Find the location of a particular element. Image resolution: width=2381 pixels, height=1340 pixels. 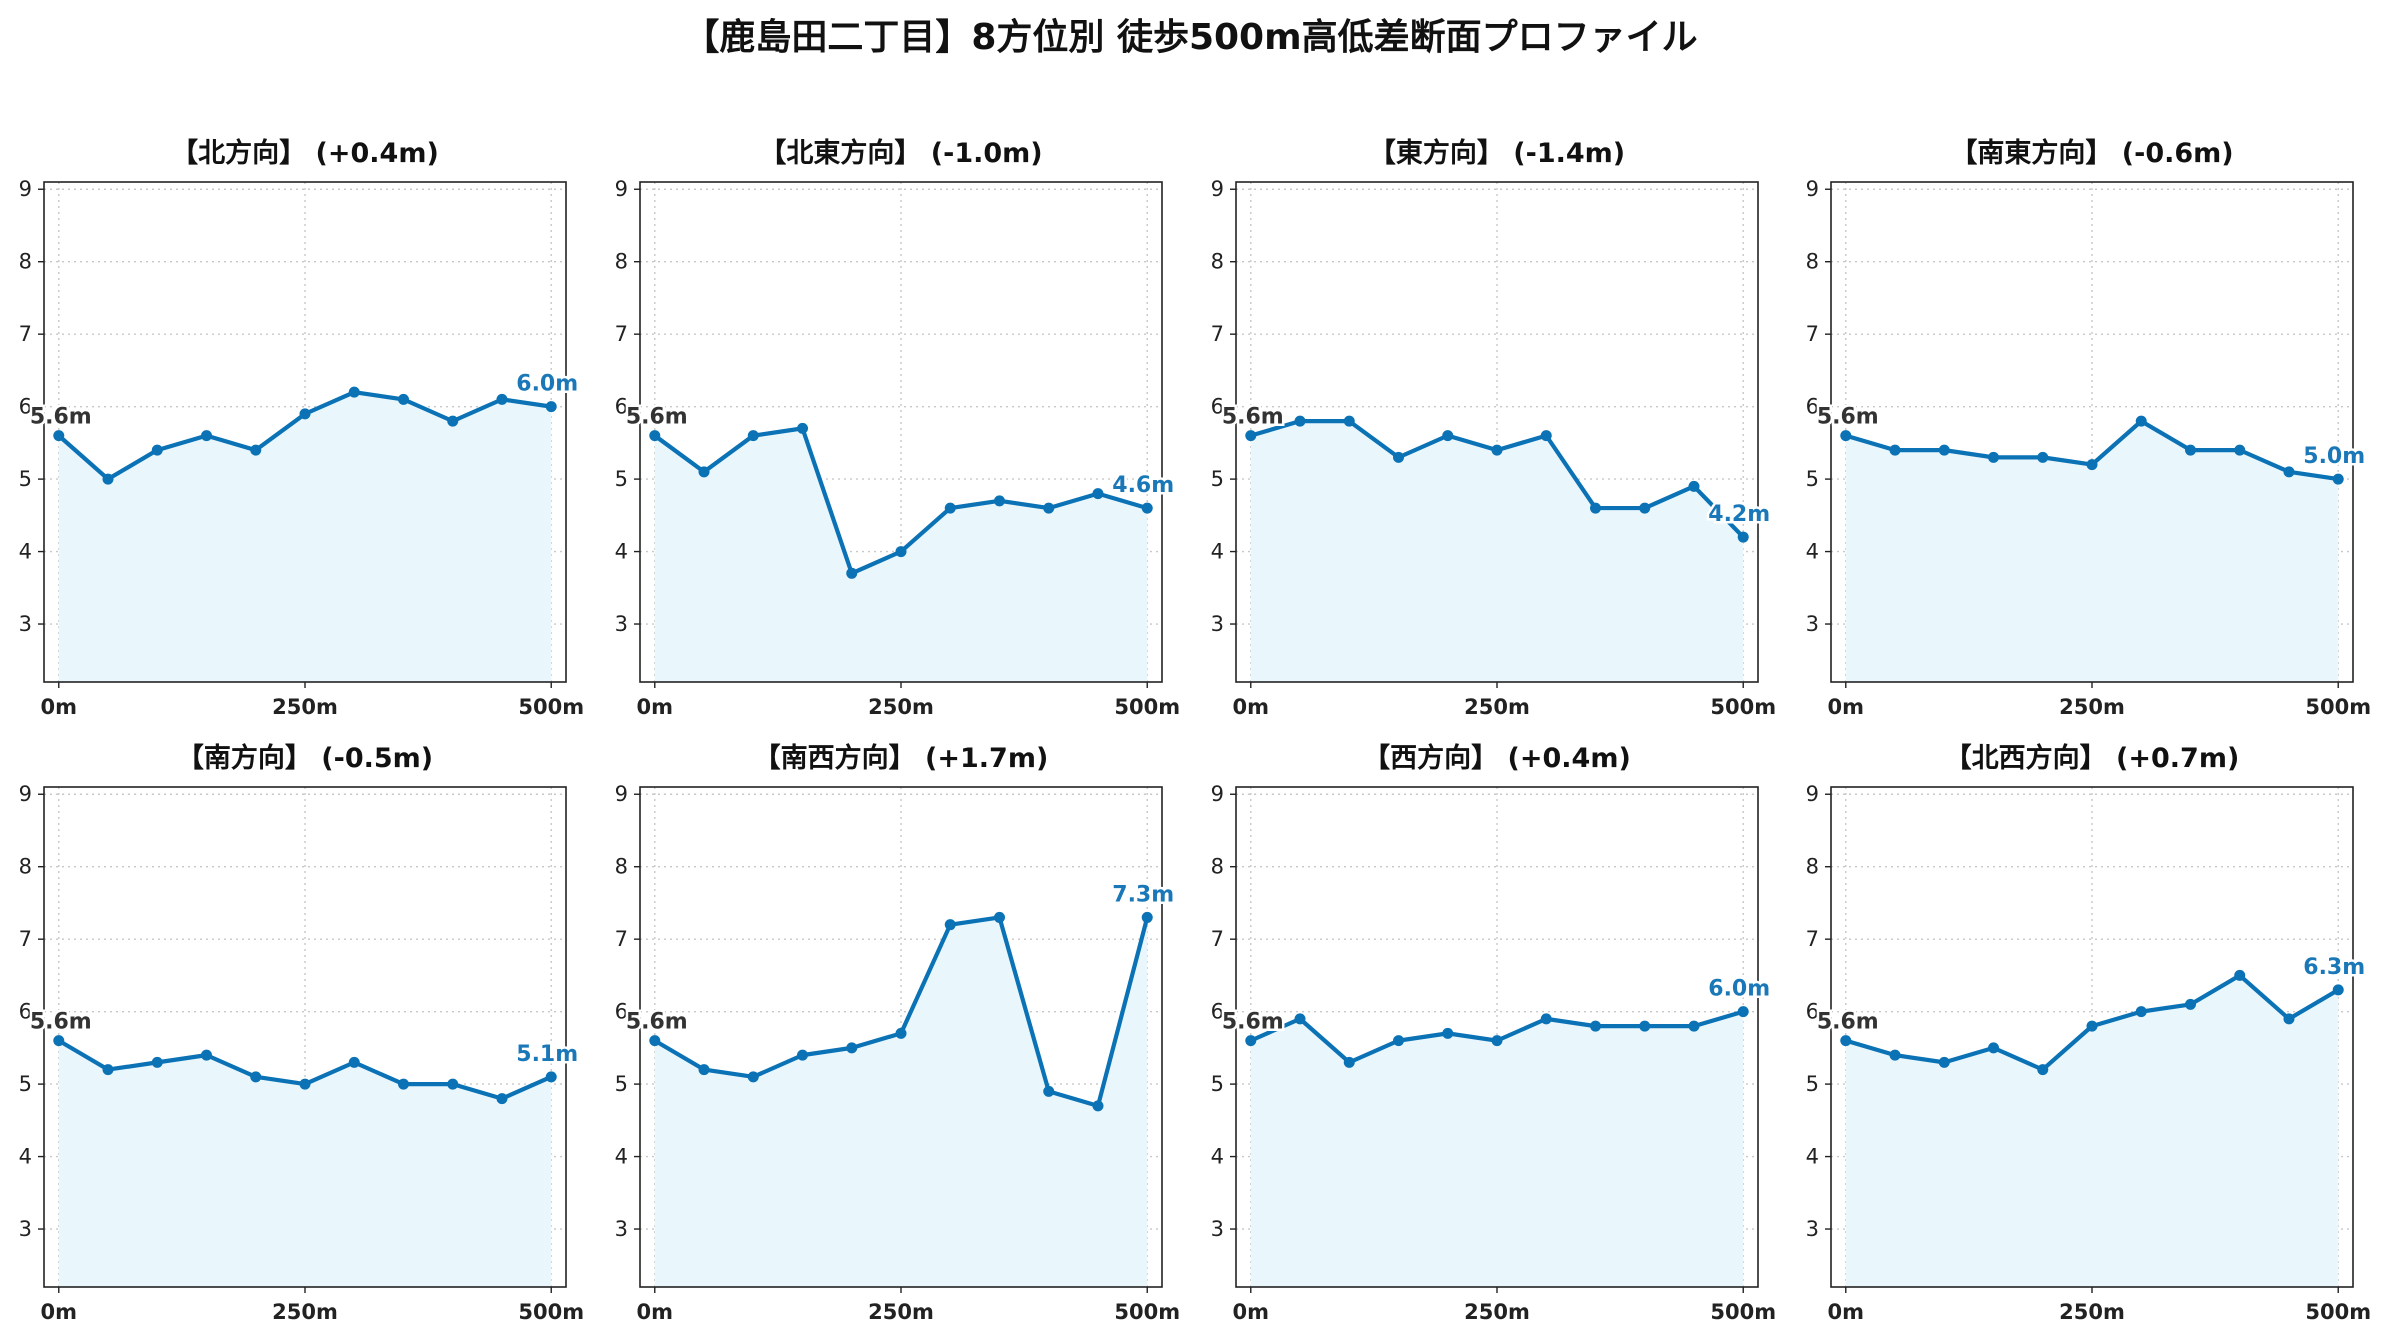

end-elevation-label: 4.2m is located at coordinates (1739, 514).